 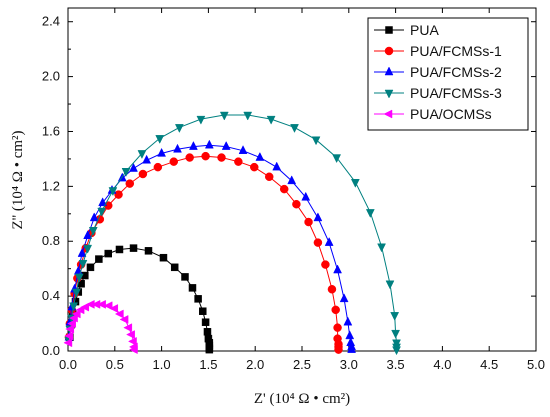 I want to click on y-tick-label: 0.0, so click(x=51, y=350).